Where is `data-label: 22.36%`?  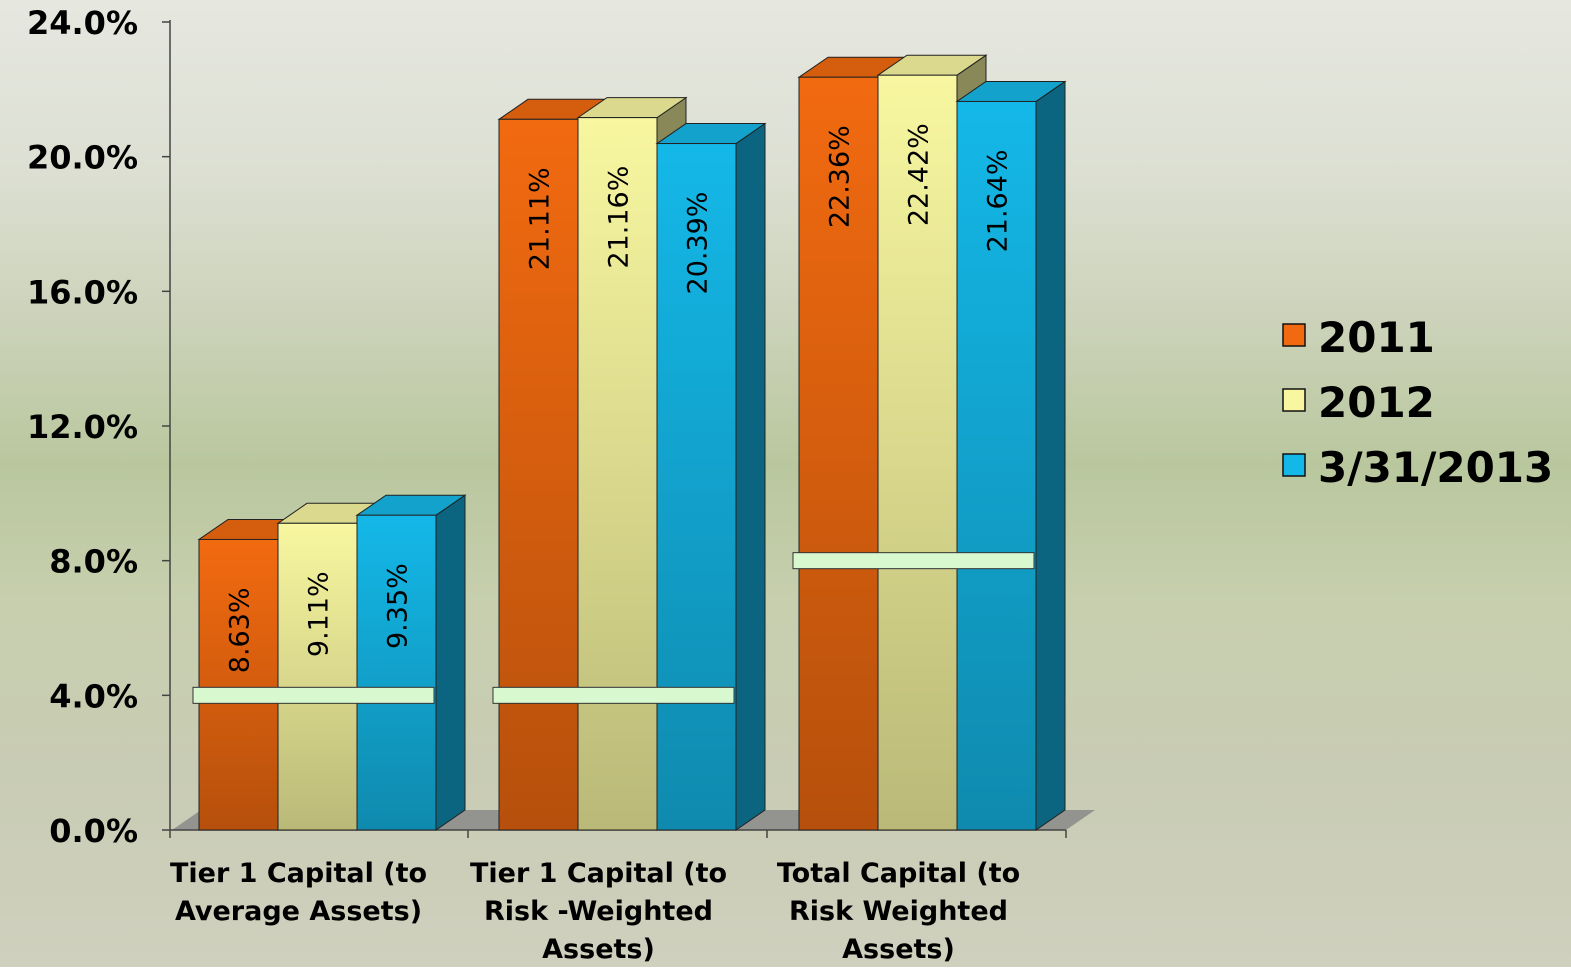 data-label: 22.36% is located at coordinates (840, 176).